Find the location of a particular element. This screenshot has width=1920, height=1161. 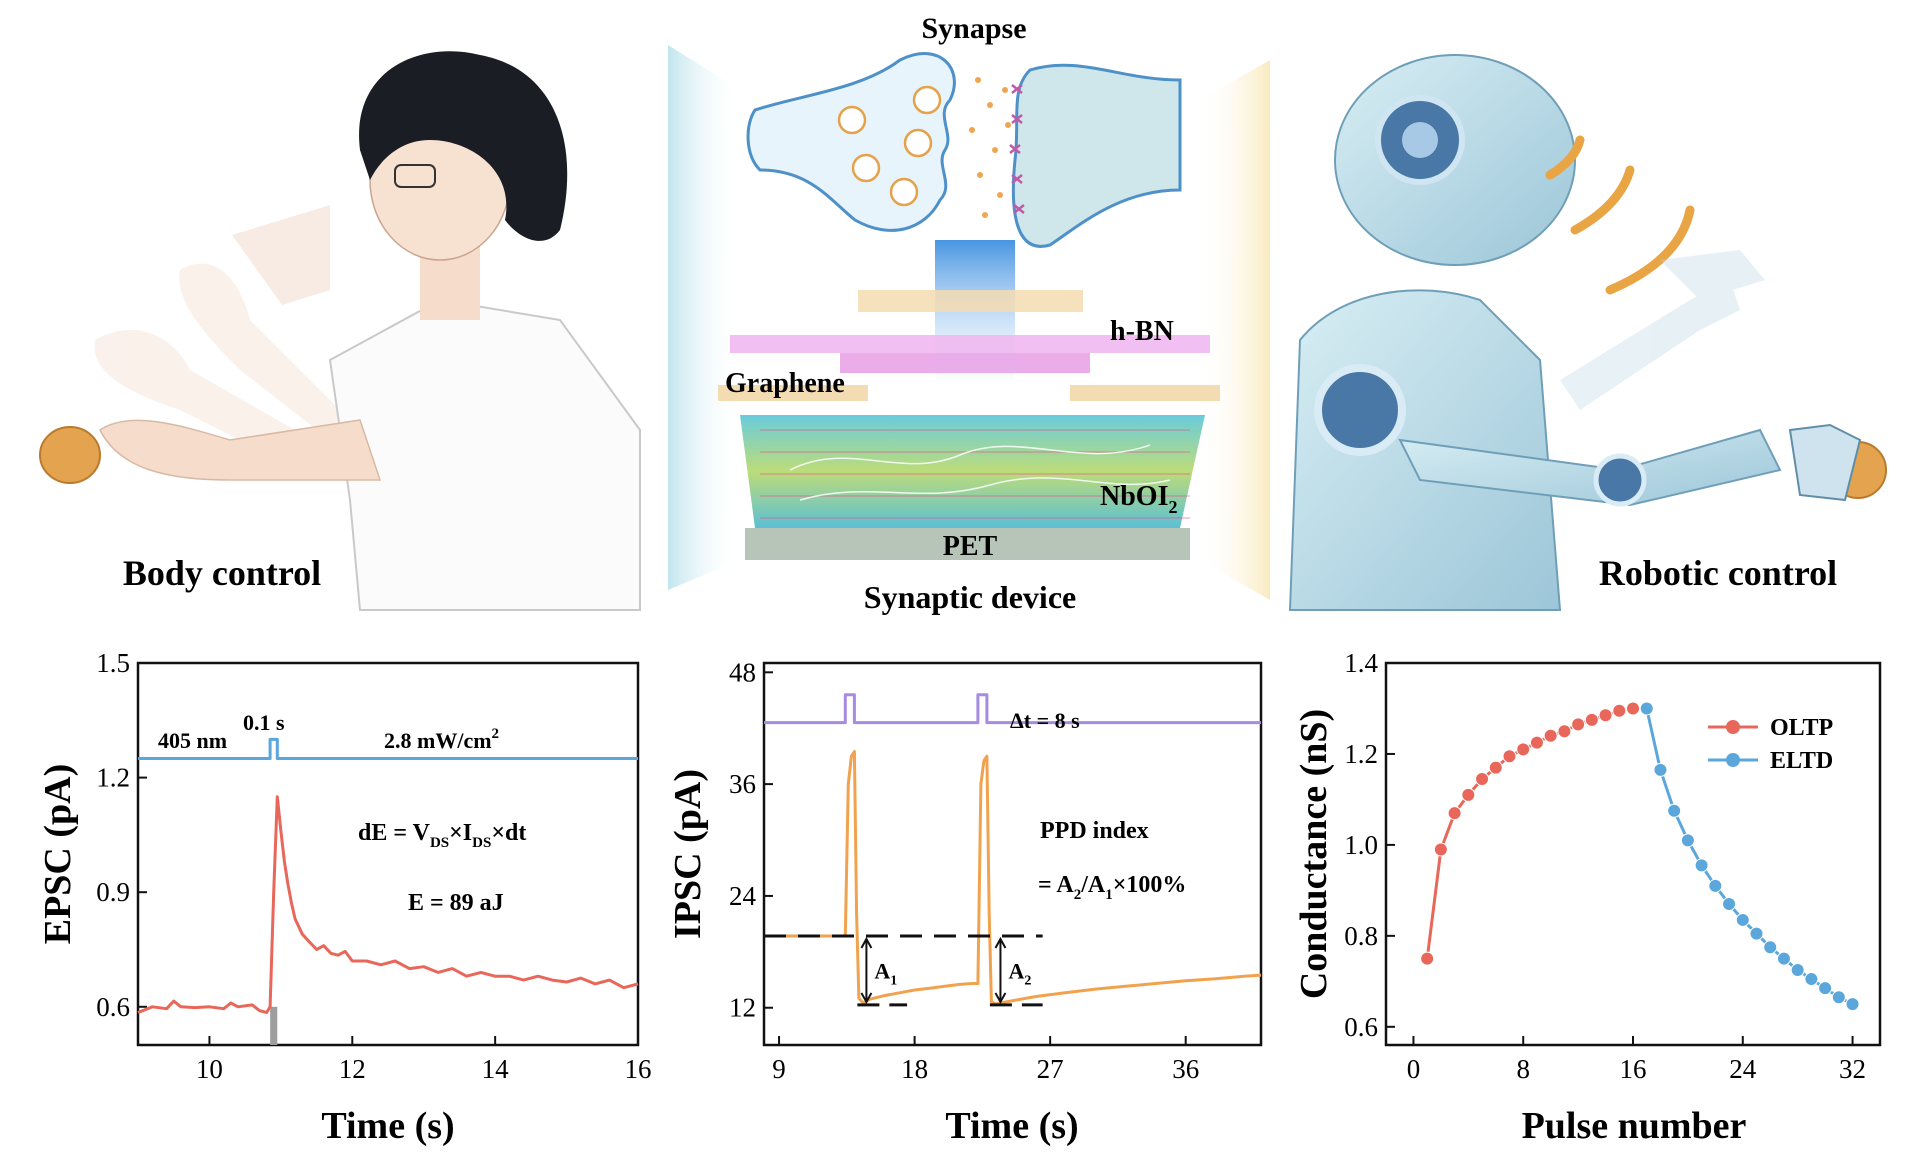

robot-ear-core is located at coordinates (1420, 140).